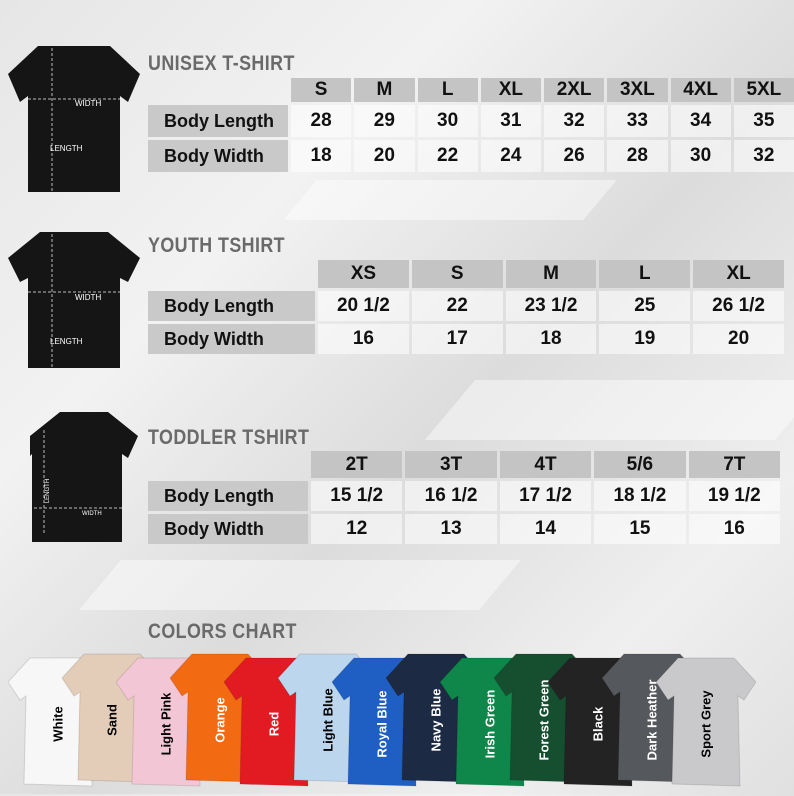  I want to click on unisex-title: UNISEX T-SHIRT, so click(221, 63).